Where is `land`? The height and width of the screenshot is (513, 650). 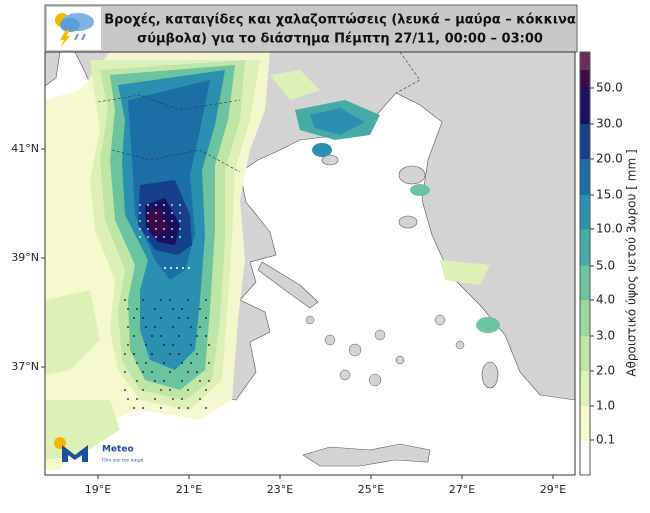 land is located at coordinates (53, 69).